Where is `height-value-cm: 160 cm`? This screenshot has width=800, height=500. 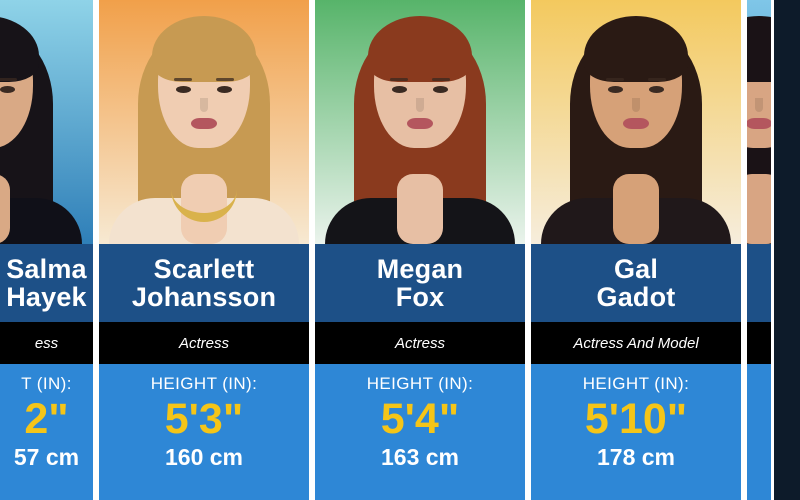
height-value-cm: 160 cm is located at coordinates (203, 457).